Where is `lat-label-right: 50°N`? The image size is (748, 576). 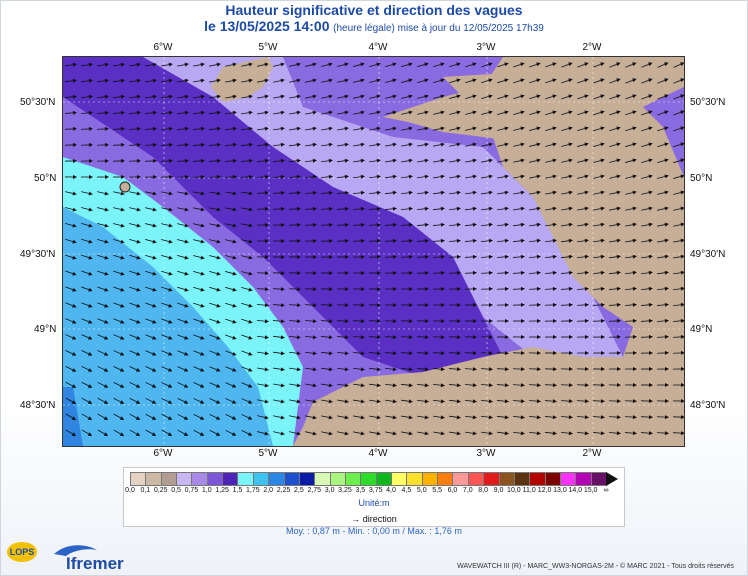 lat-label-right: 50°N is located at coordinates (701, 178).